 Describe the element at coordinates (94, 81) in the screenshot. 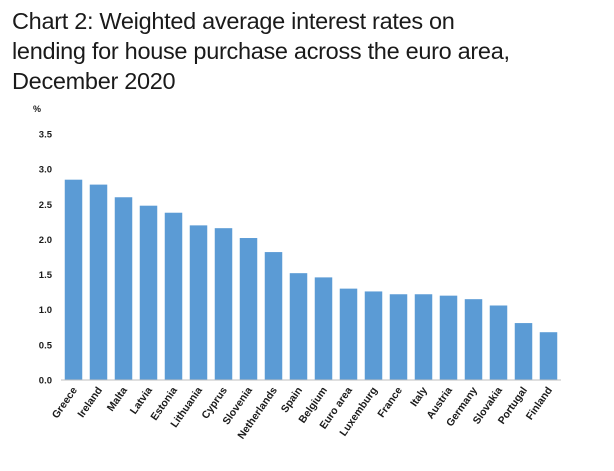

I see `chart-title-line-3: December 2020` at that location.